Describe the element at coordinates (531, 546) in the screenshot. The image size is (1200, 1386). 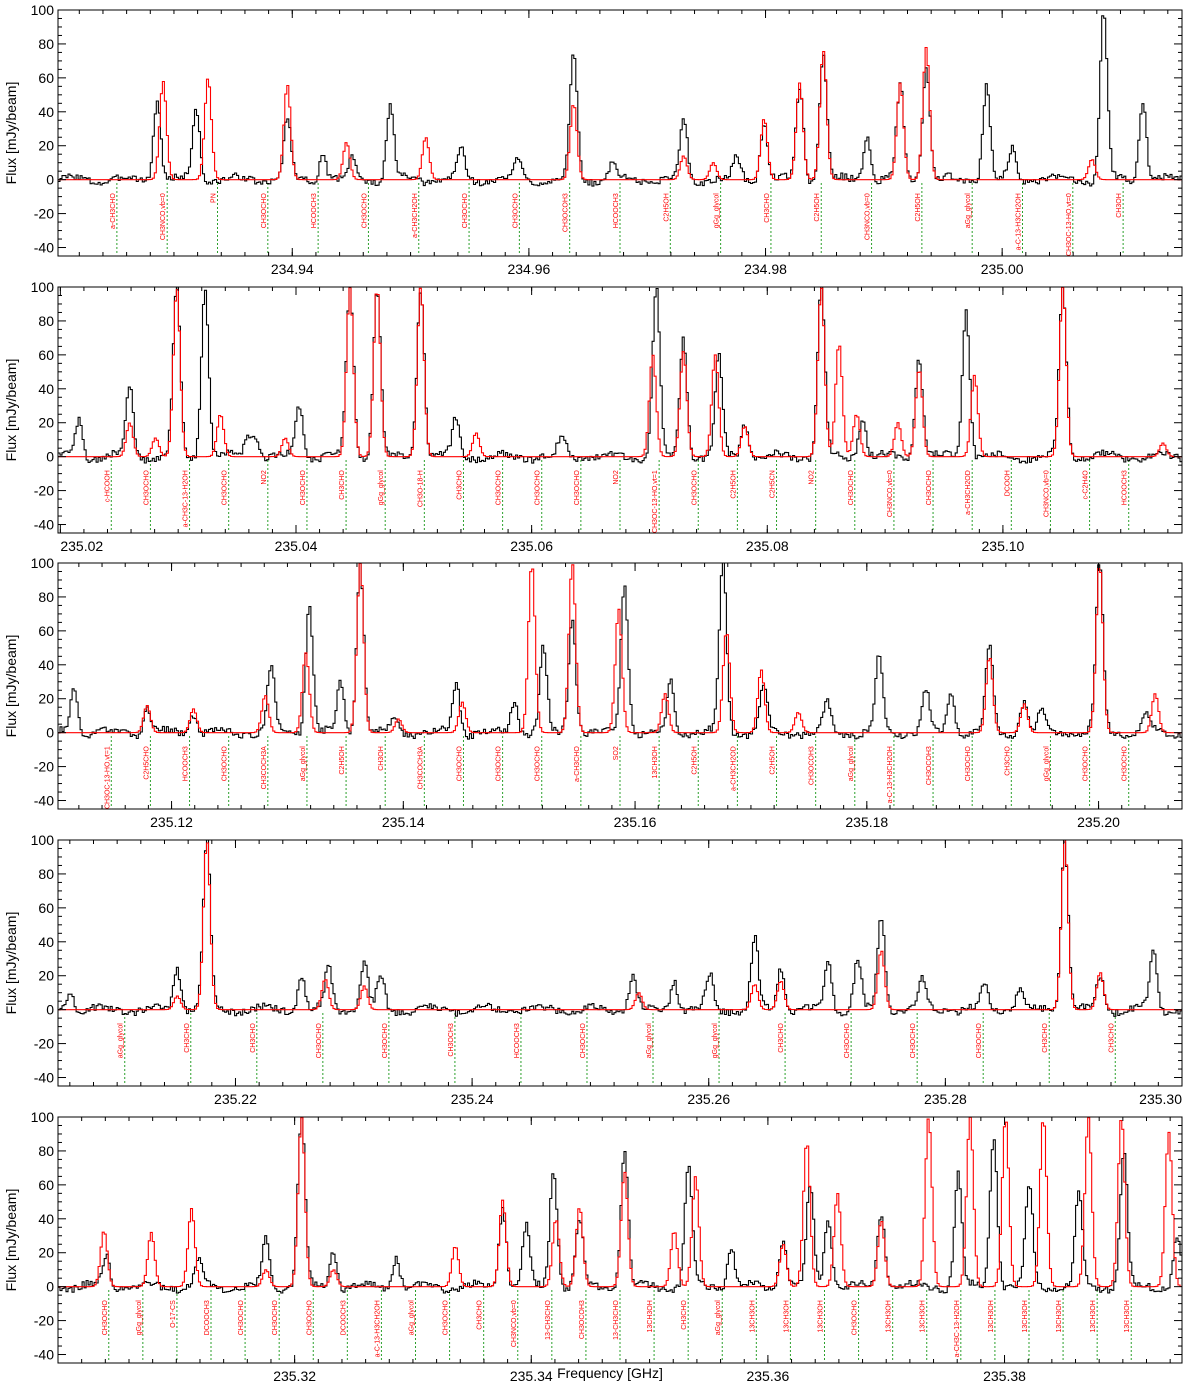
I see `x-tick-label: 235.06` at that location.